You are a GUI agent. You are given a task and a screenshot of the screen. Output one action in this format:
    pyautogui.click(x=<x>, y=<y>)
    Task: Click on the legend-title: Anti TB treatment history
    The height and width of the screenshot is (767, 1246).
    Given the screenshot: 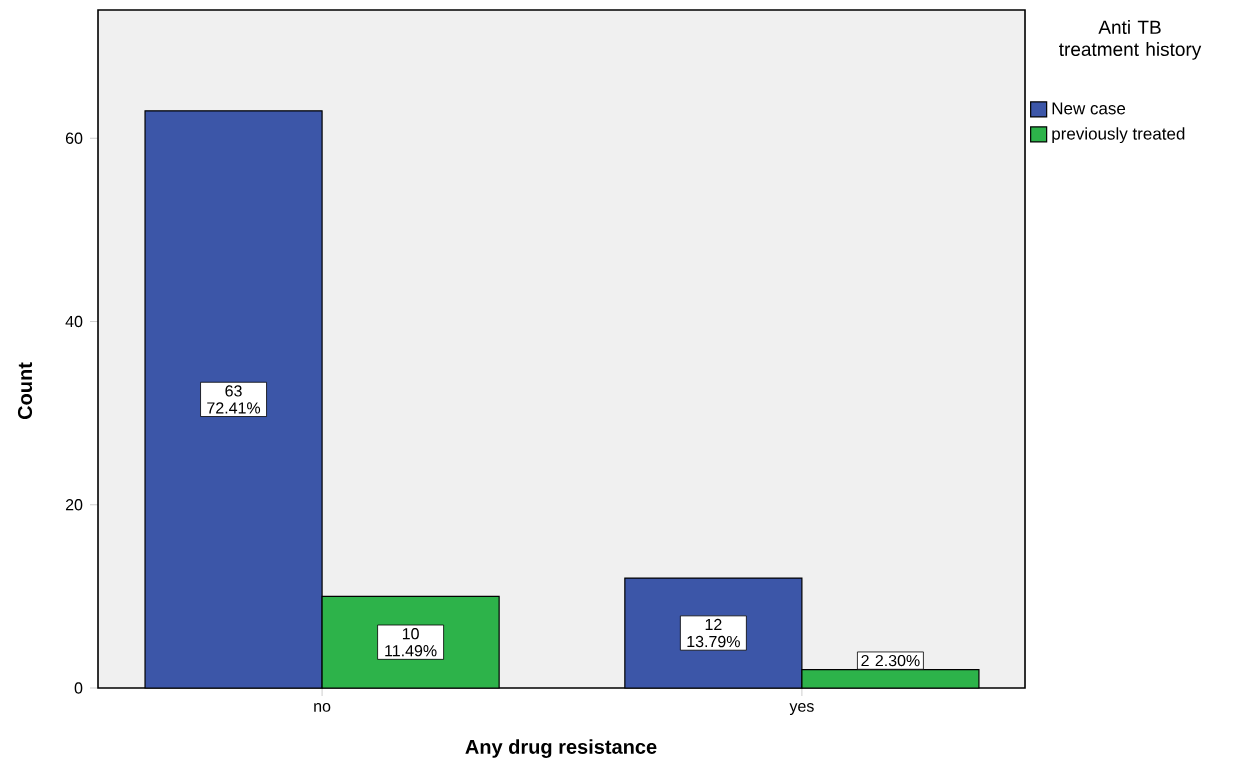 What is the action you would take?
    pyautogui.click(x=1130, y=40)
    